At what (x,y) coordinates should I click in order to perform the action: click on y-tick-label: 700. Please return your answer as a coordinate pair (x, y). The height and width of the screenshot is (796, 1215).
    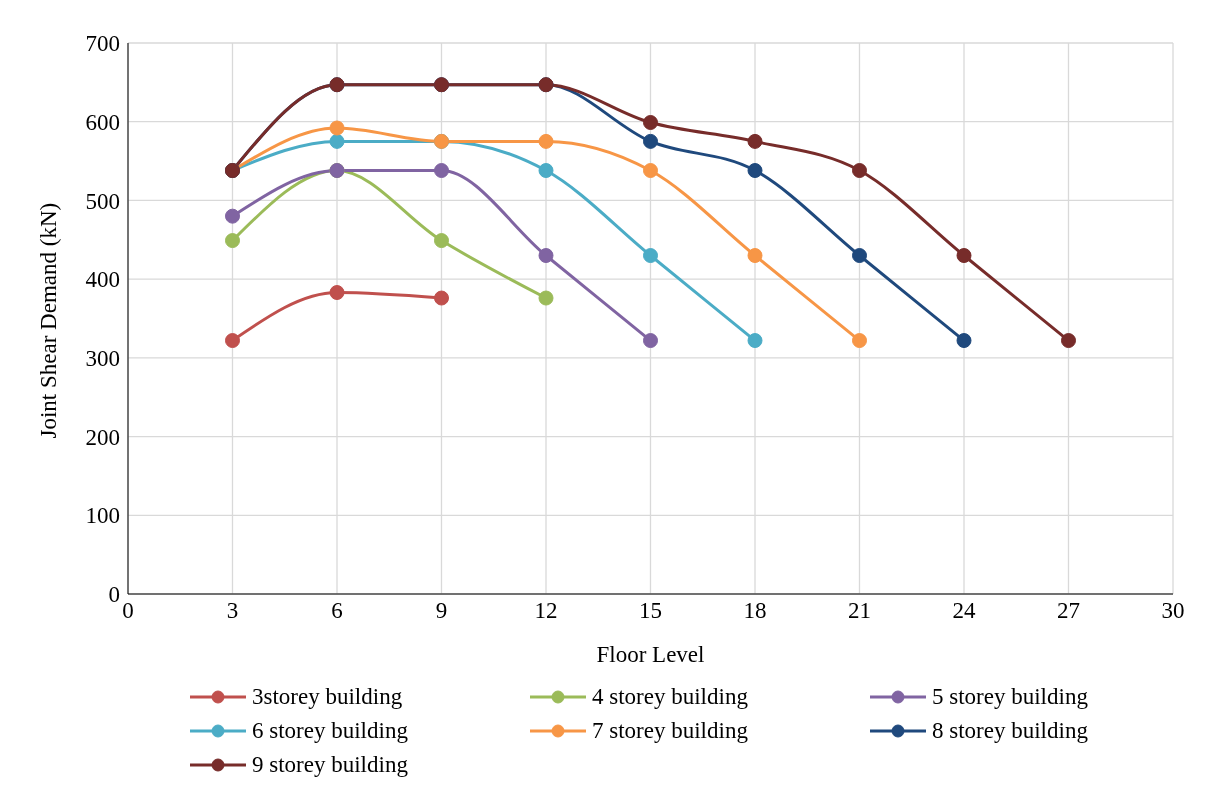
    Looking at the image, I should click on (102, 44).